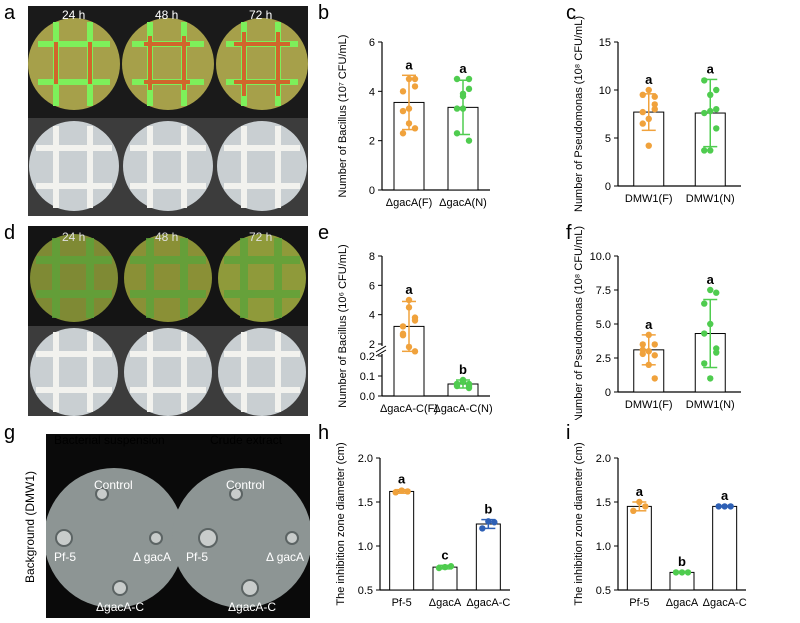  What do you see at coordinates (603, 503) in the screenshot?
I see `y-tick-label: 1.5` at bounding box center [603, 503].